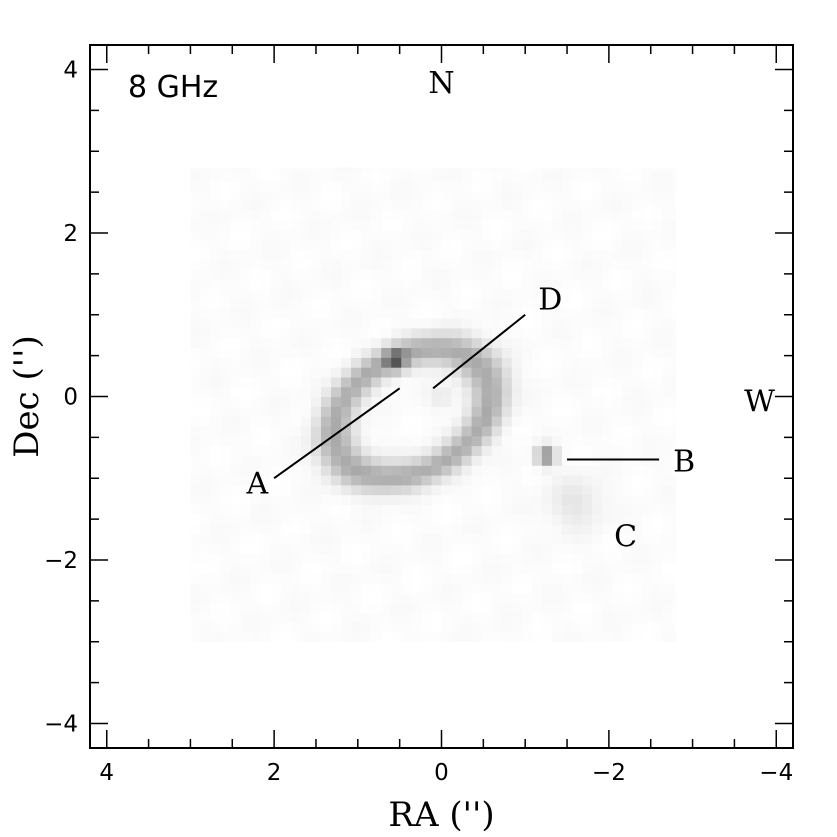 The width and height of the screenshot is (837, 837). I want to click on y-tick-label: −4, so click(61, 724).